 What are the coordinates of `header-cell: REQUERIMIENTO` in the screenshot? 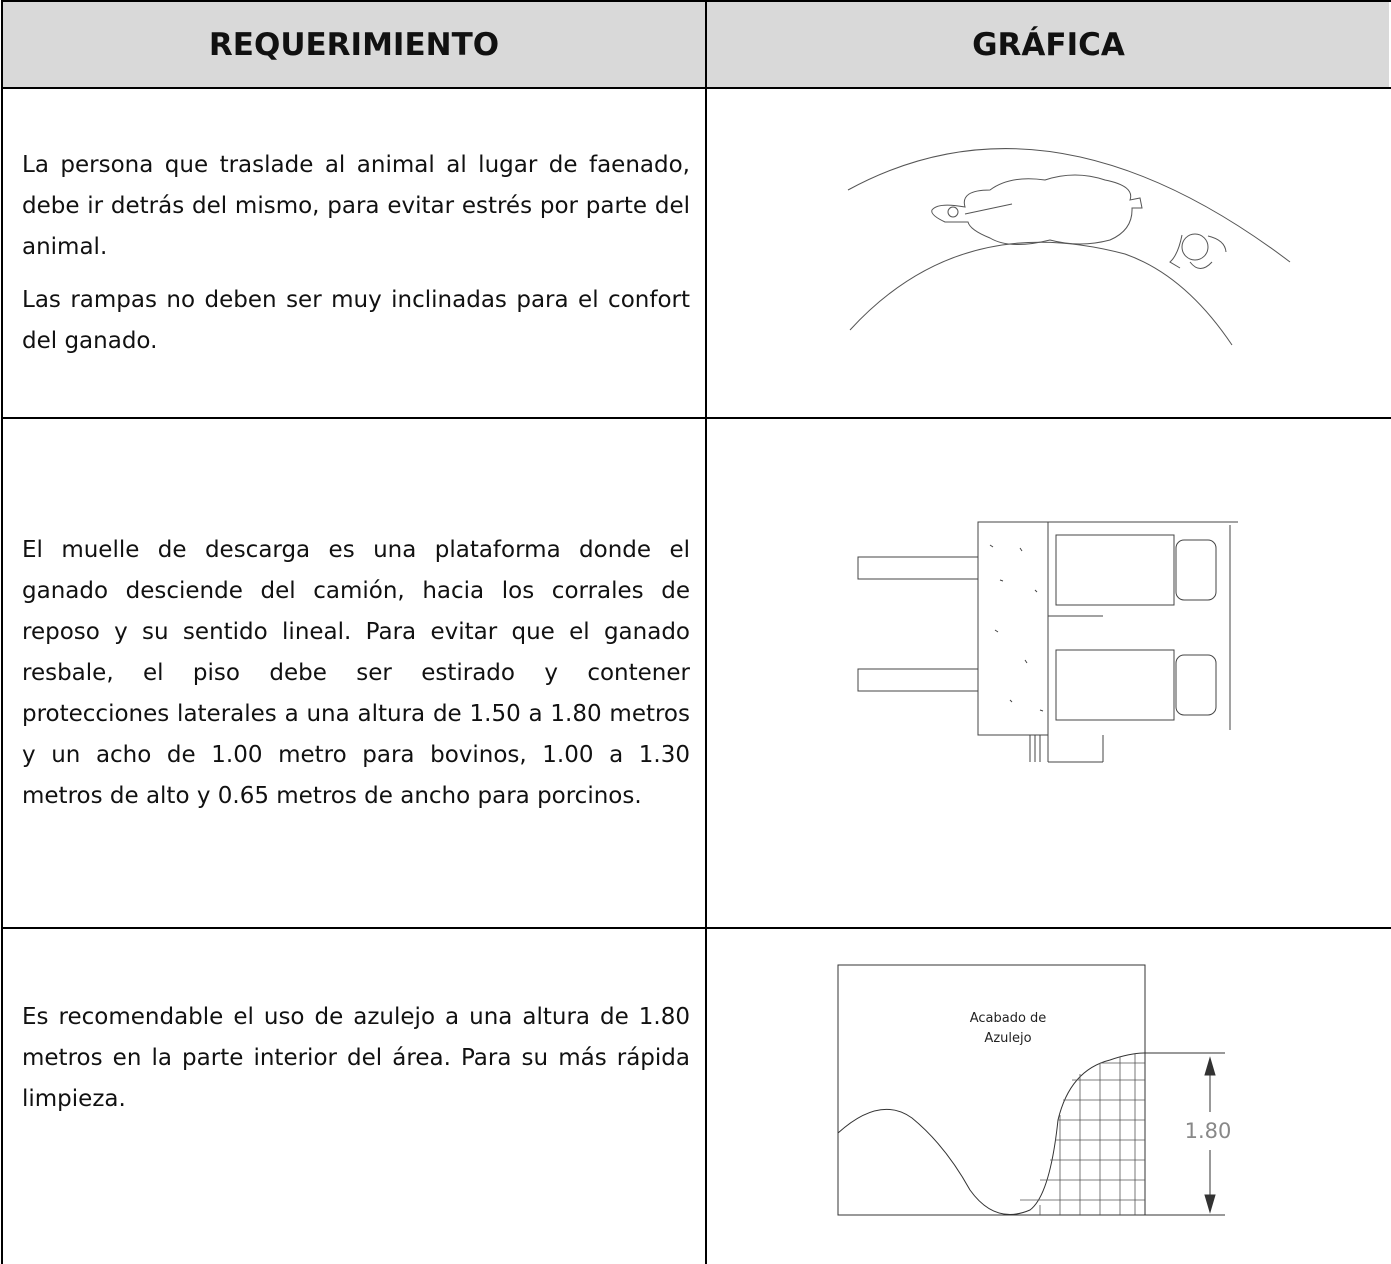 It's located at (354, 45).